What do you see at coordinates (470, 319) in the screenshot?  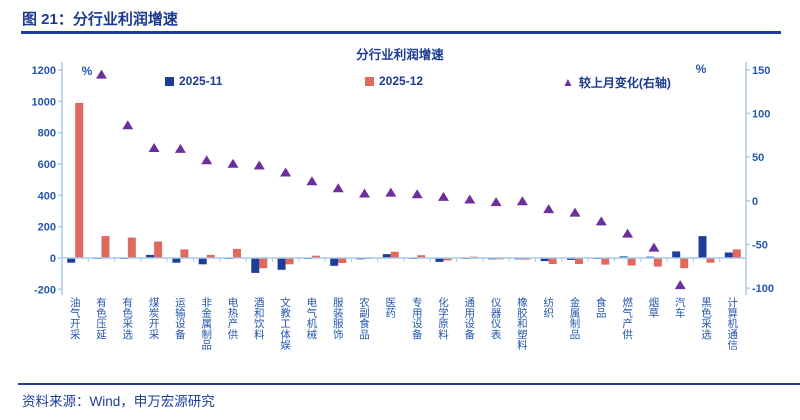 I see `category-label: 通用设备` at bounding box center [470, 319].